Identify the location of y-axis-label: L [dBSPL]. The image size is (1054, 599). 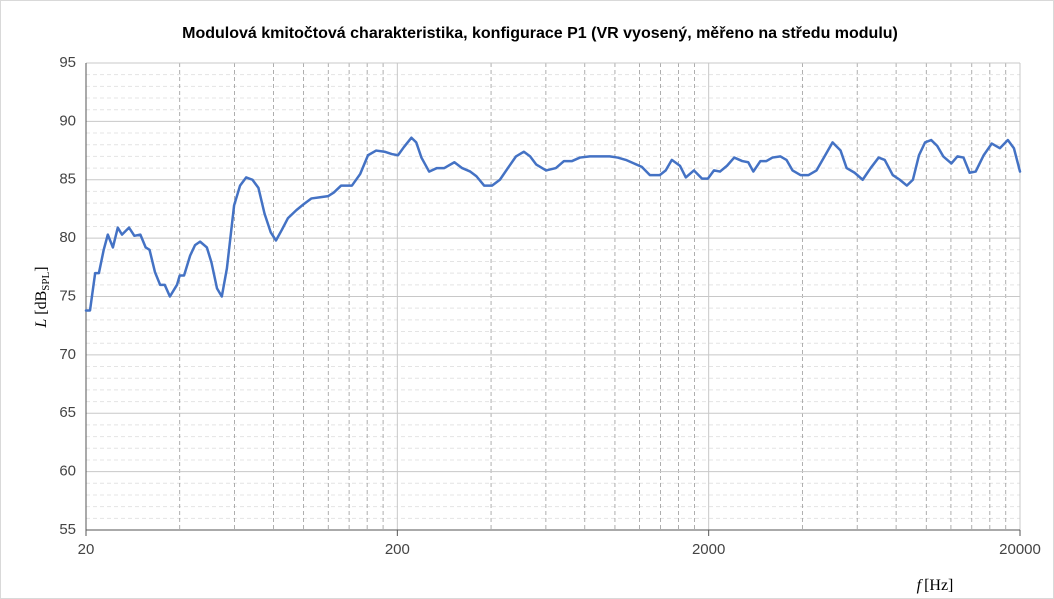
(42, 297).